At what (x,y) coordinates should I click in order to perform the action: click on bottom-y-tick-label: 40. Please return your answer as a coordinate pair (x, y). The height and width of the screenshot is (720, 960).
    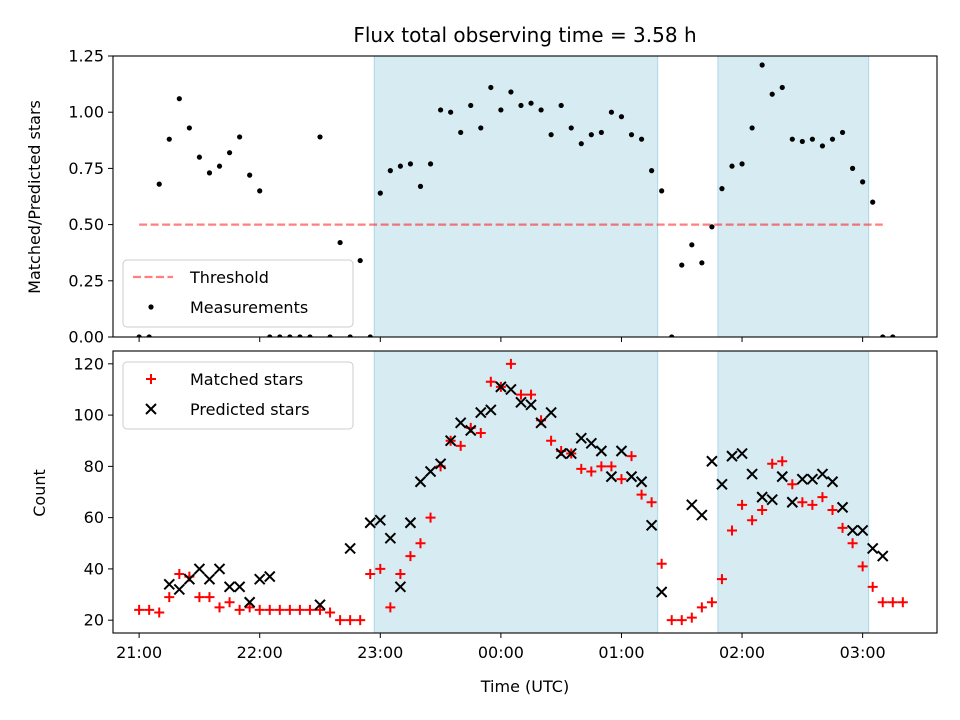
    Looking at the image, I should click on (94, 568).